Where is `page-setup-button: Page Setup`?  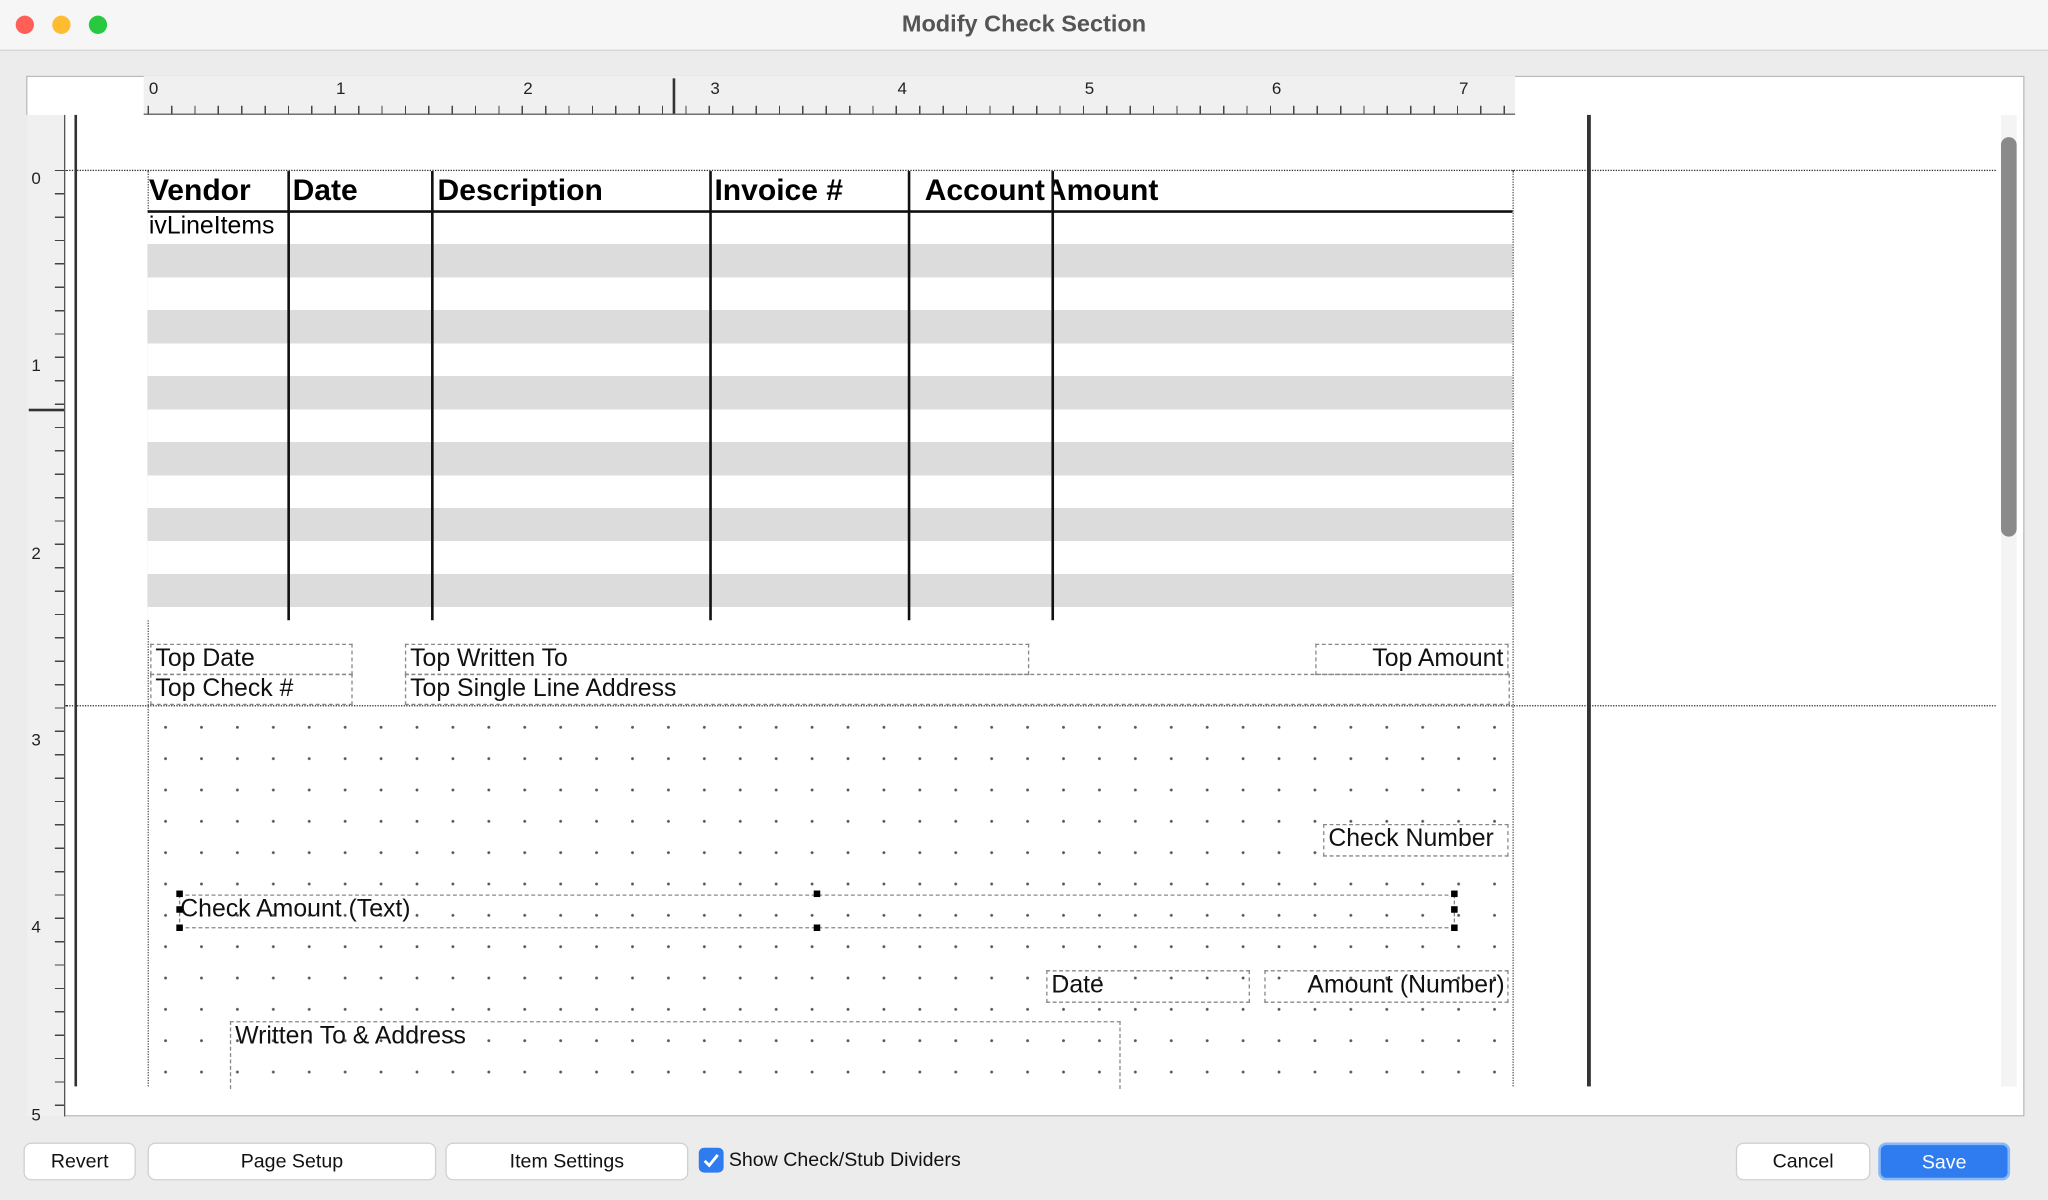 page-setup-button: Page Setup is located at coordinates (292, 1161).